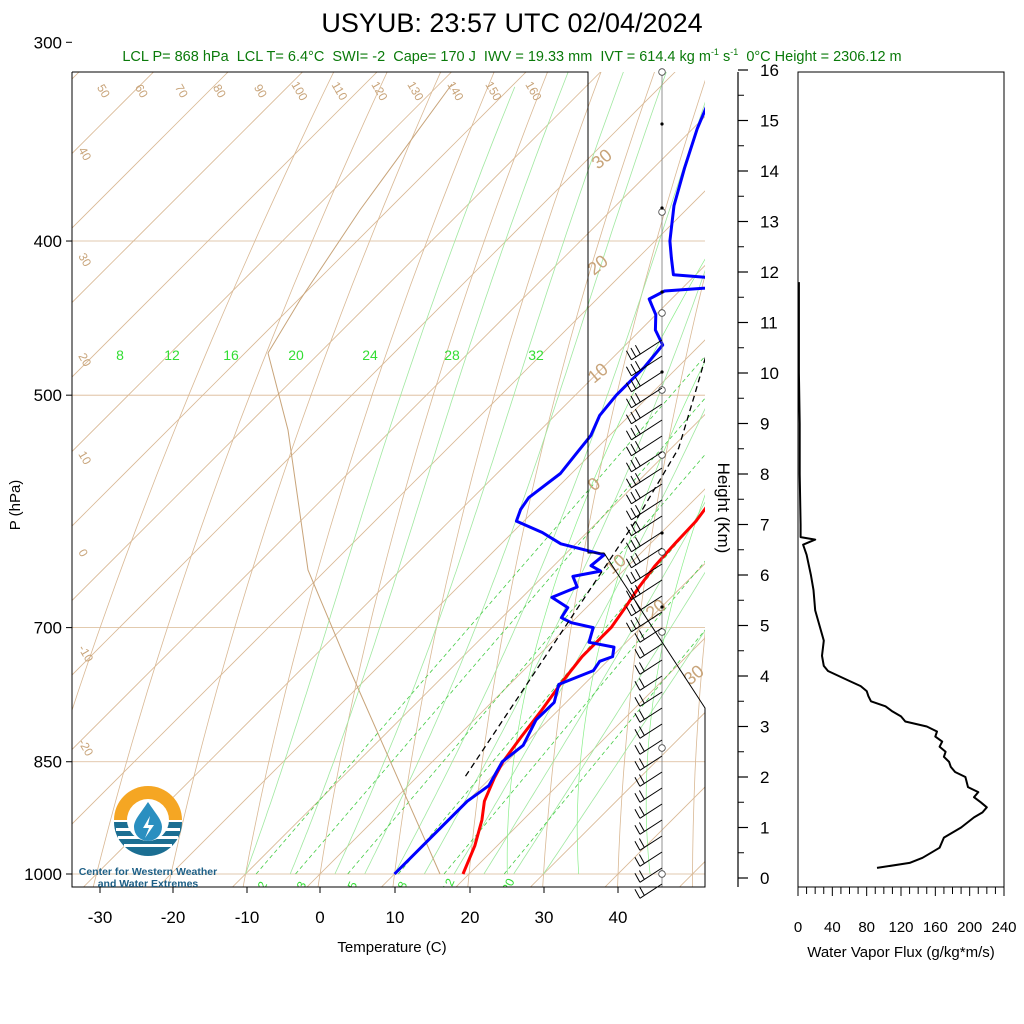 This screenshot has width=1024, height=1024. Describe the element at coordinates (173, 917) in the screenshot. I see `temperature-tick-label: -20` at that location.